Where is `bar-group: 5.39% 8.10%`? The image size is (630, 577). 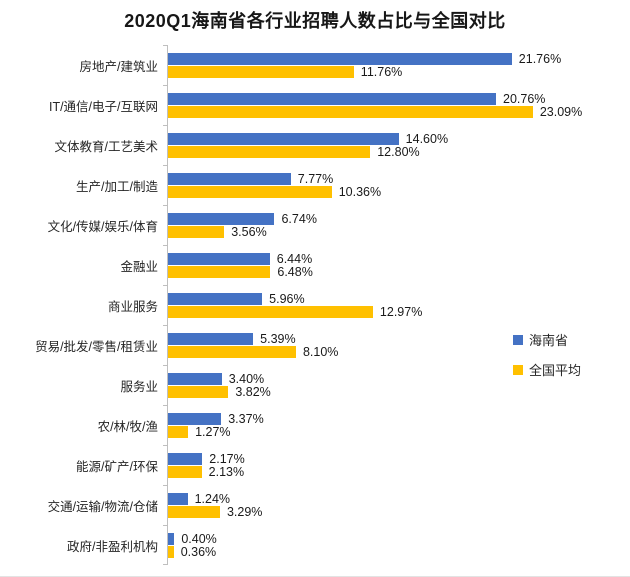 bar-group: 5.39% 8.10% is located at coordinates (392, 345).